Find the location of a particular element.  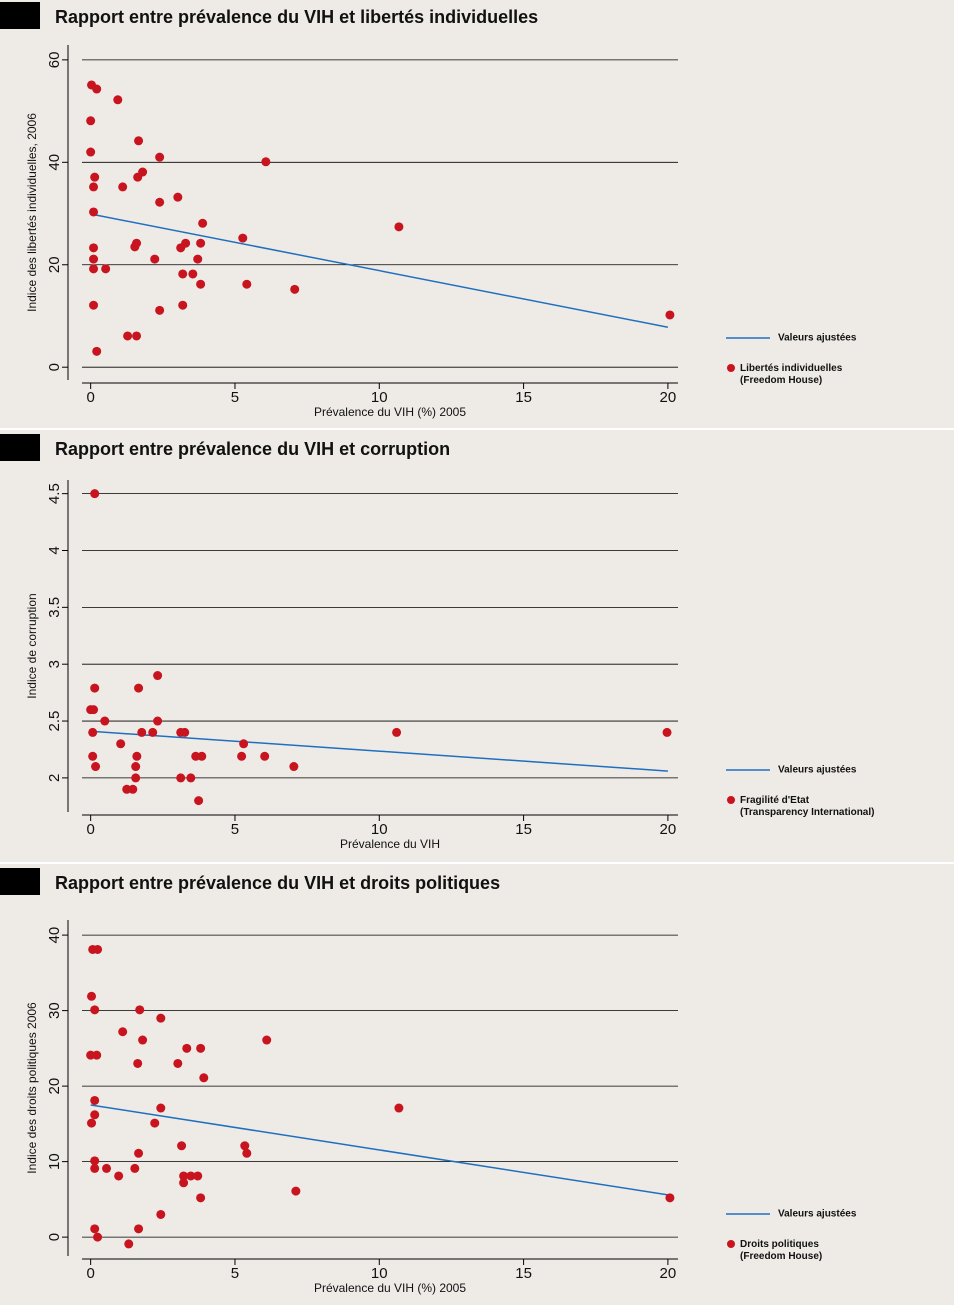

y-tick-label: 3 is located at coordinates (54, 664).